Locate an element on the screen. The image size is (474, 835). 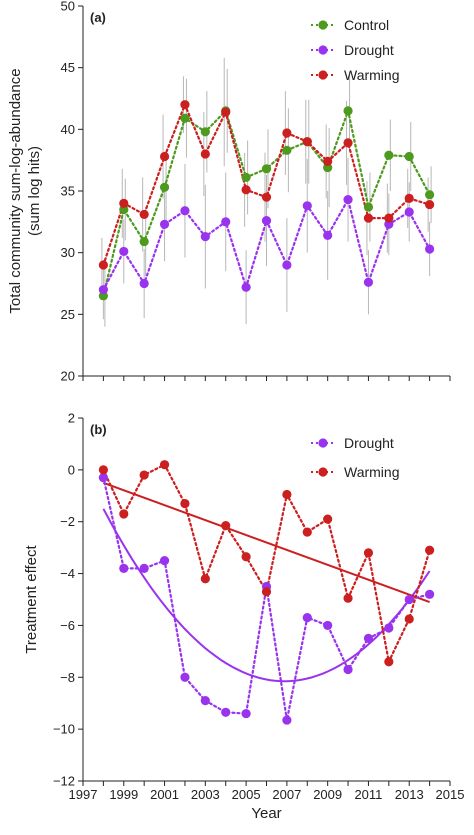
x-tick-label: 1997 is located at coordinates (83, 794).